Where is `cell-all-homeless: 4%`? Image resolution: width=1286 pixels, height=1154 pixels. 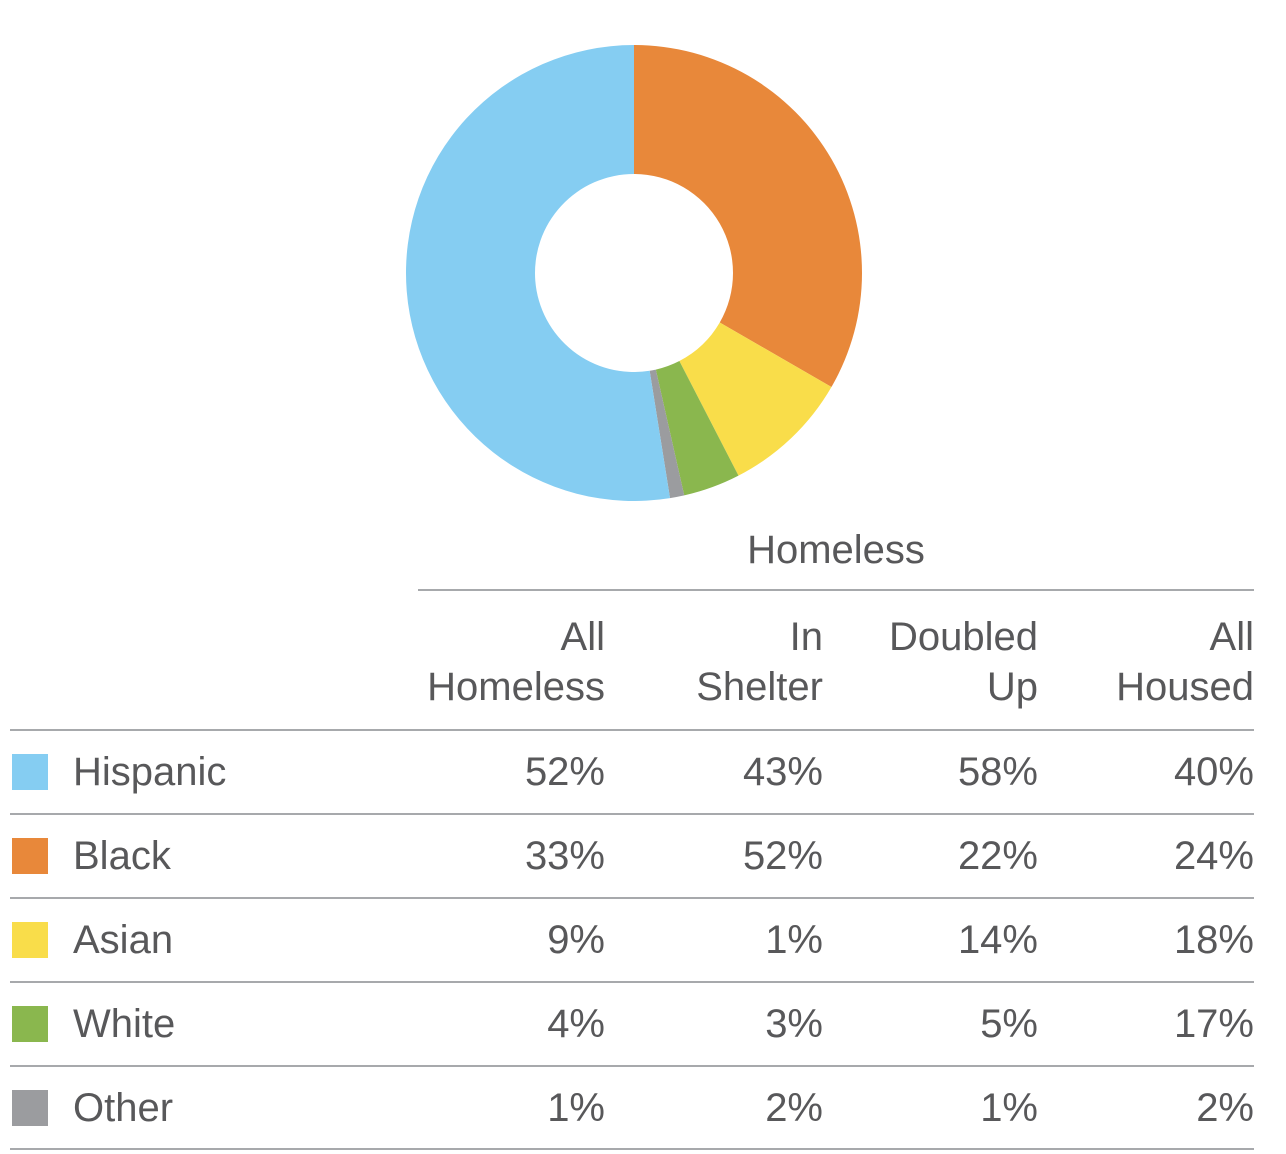 cell-all-homeless: 4% is located at coordinates (576, 1024).